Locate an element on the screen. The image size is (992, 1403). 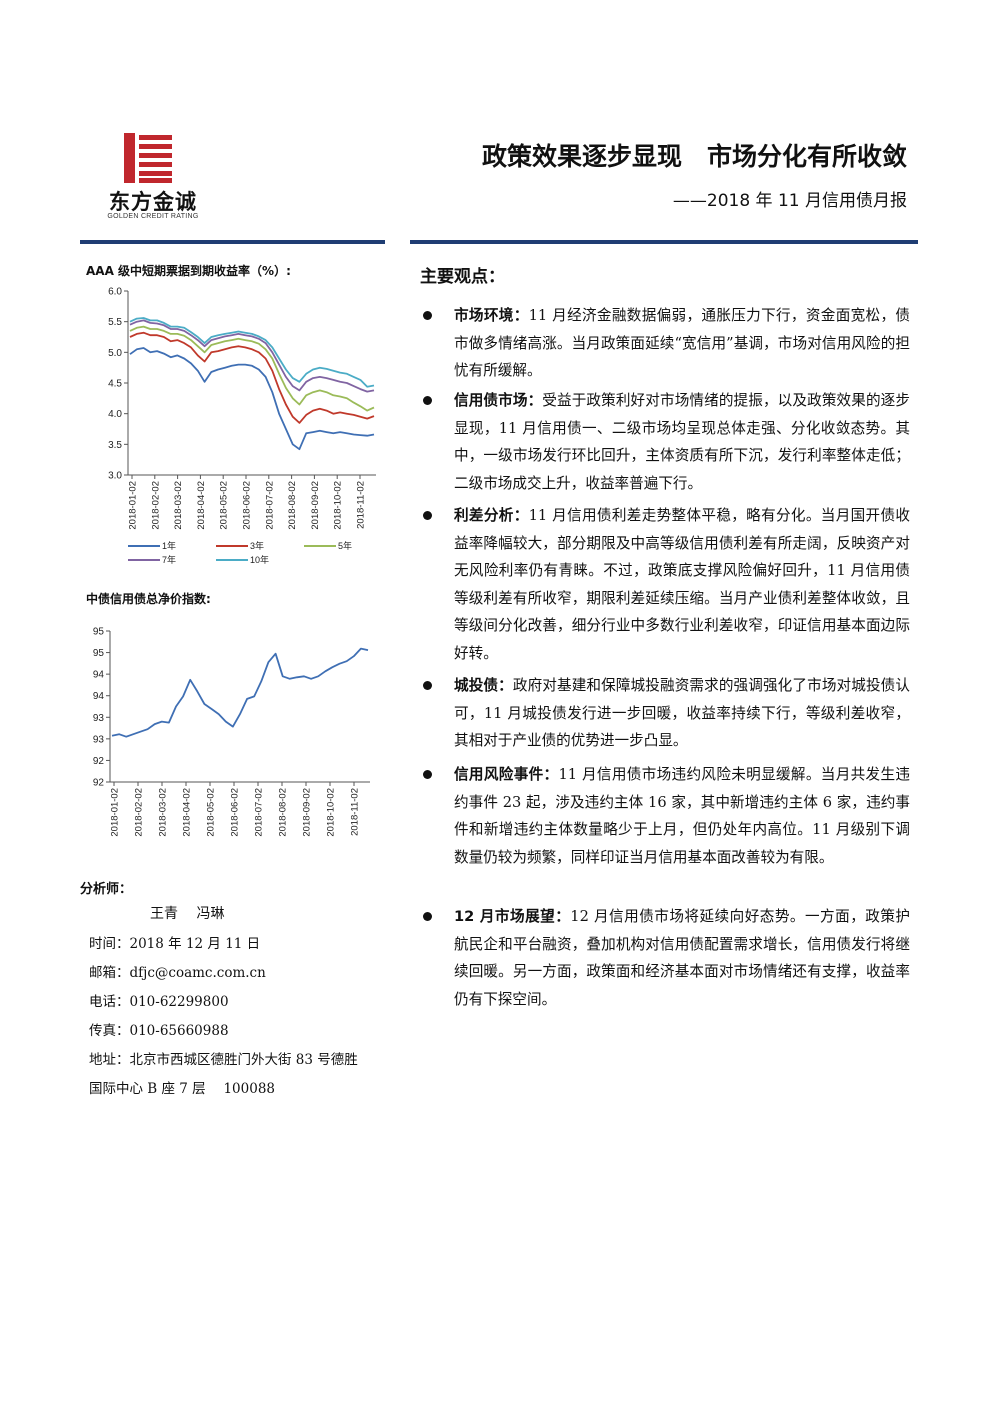
y-tick-label: 3.0 is located at coordinates (115, 476).